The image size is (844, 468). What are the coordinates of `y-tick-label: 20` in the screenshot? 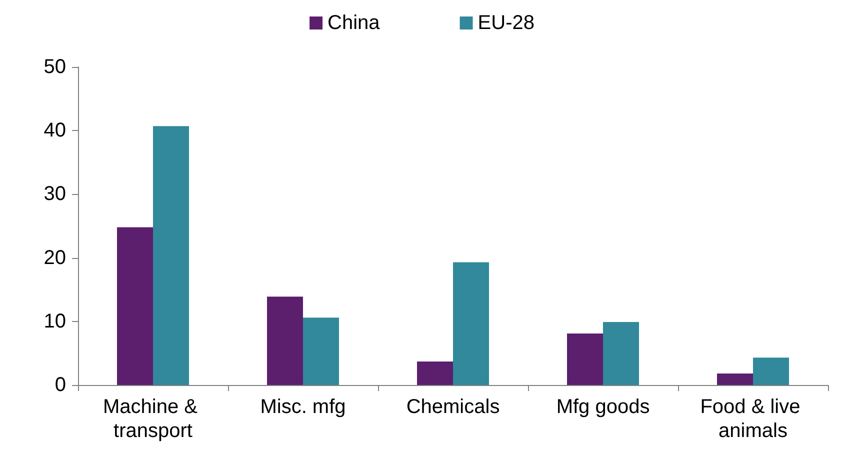 It's located at (55, 257).